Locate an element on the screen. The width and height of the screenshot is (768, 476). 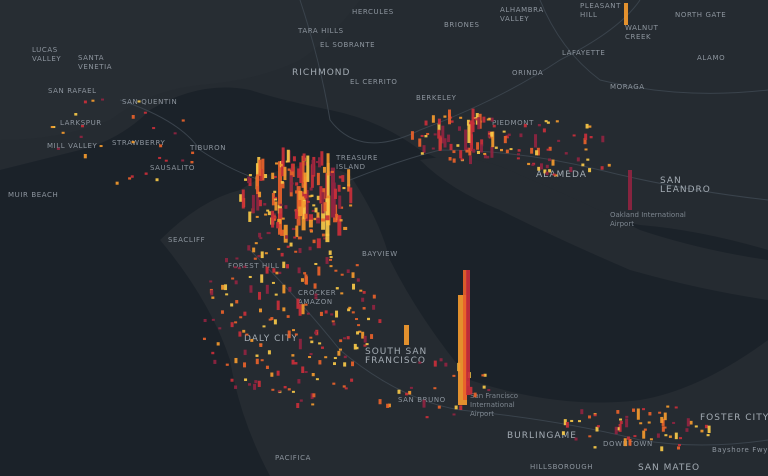
place-label: LUCAS VALLEY is located at coordinates (46, 54).